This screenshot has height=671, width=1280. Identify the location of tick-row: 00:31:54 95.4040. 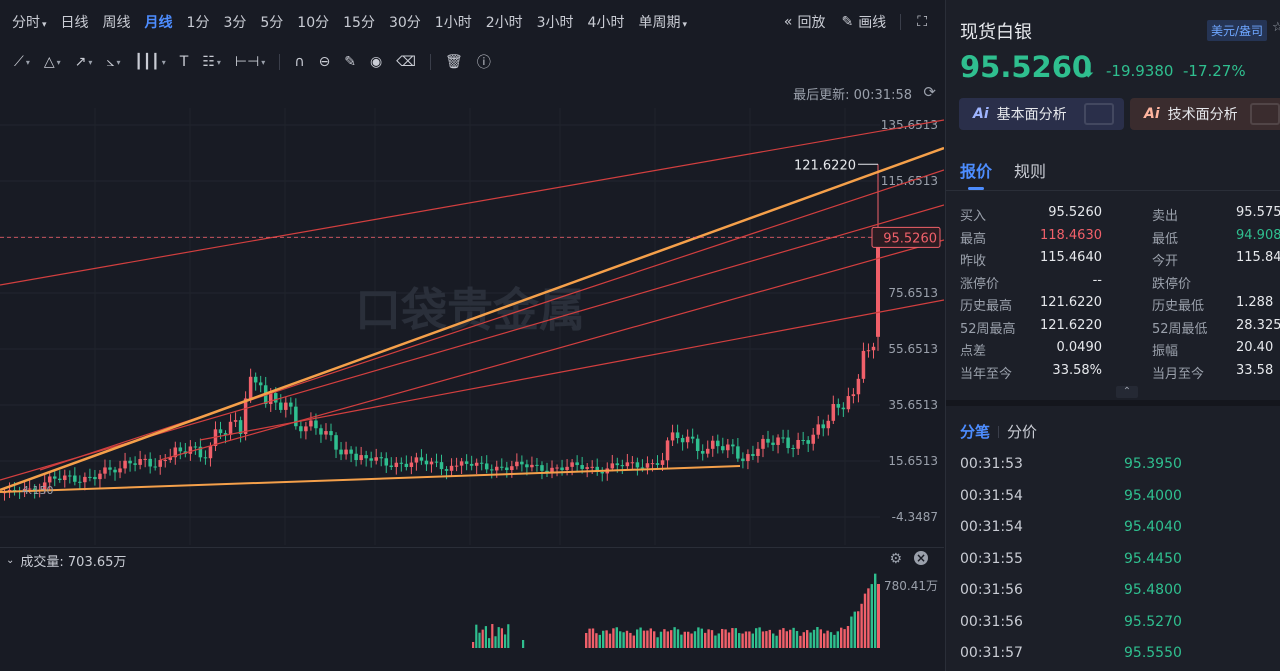
(1113, 529).